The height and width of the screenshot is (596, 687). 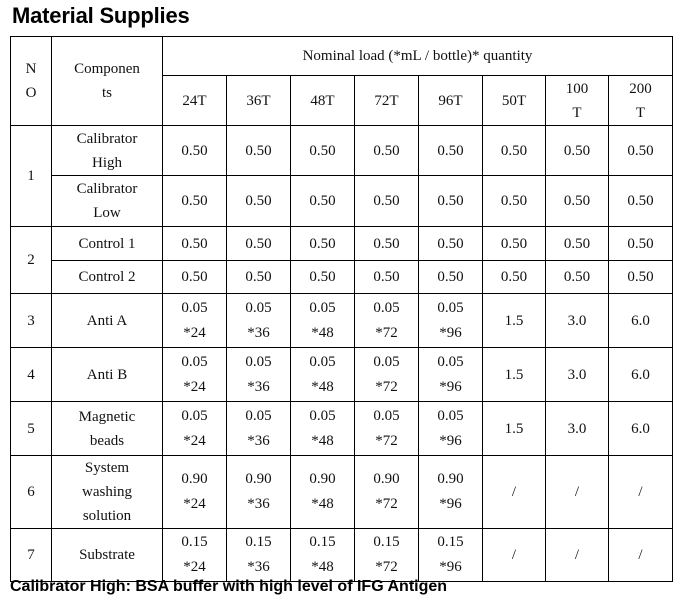 What do you see at coordinates (322, 100) in the screenshot?
I see `column-header: 48T` at bounding box center [322, 100].